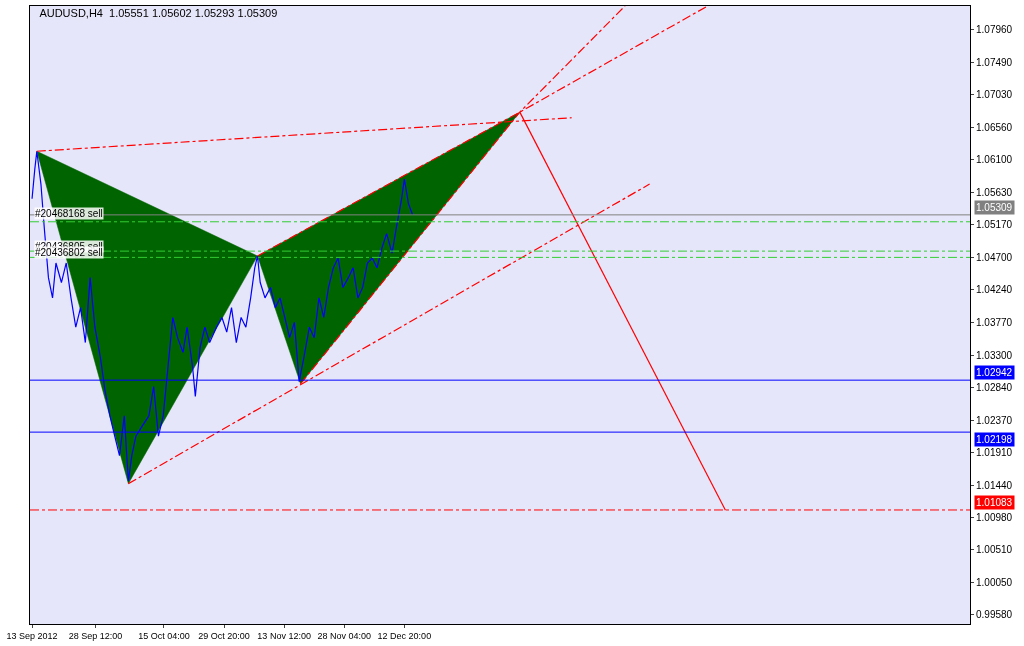 This screenshot has height=646, width=1024. Describe the element at coordinates (994, 207) in the screenshot. I see `ref-line-label: 1.05309` at that location.